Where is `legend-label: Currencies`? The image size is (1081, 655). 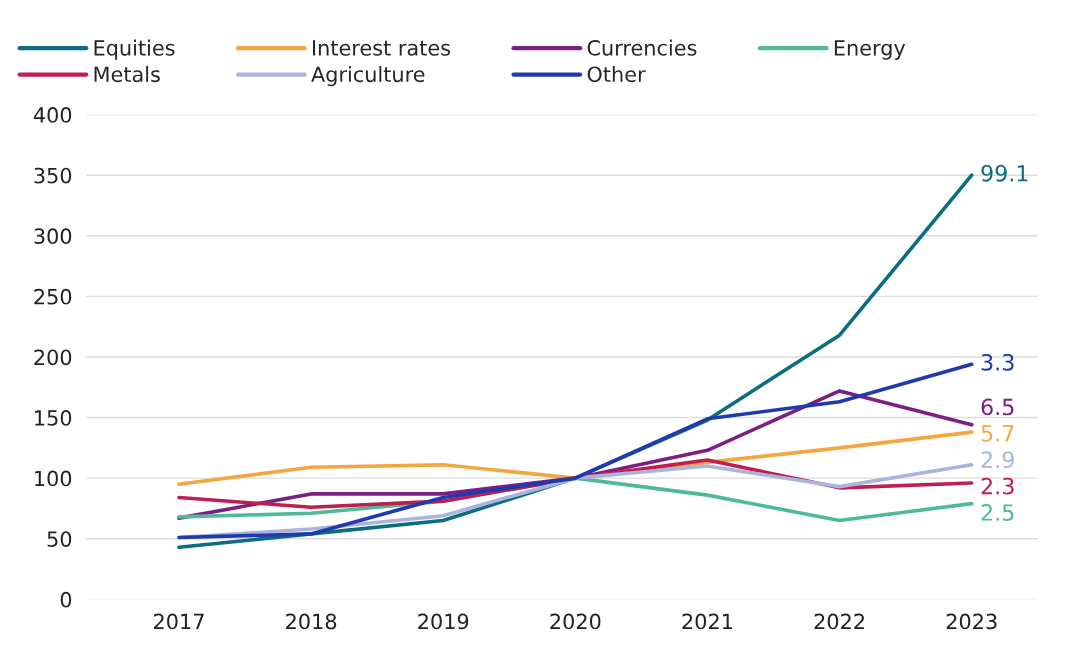 legend-label: Currencies is located at coordinates (642, 47).